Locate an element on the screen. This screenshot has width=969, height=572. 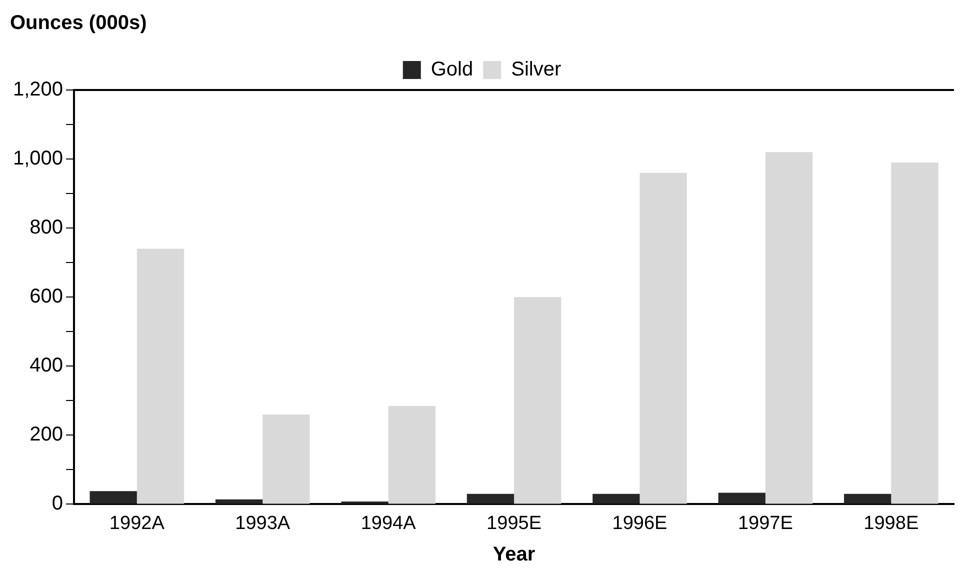
x-axis-title: Year is located at coordinates (514, 555).